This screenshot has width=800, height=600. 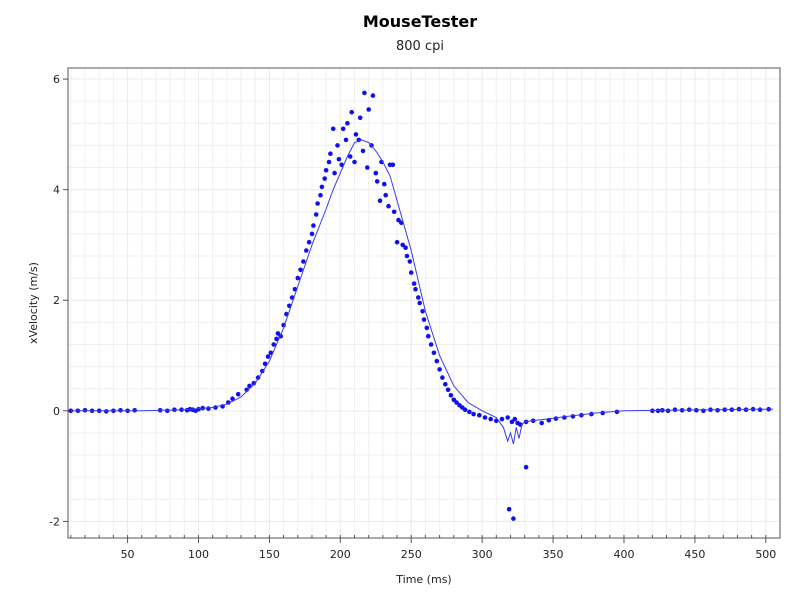 I want to click on x-tick-label: 400, so click(x=623, y=554).